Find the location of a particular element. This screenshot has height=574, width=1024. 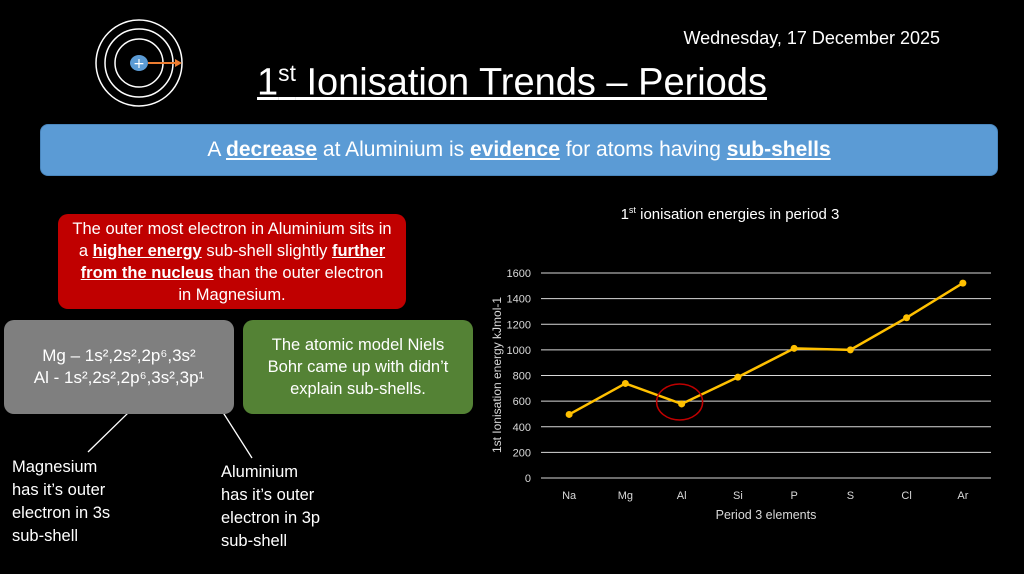

date-label: Wednesday, 17 December 2025 is located at coordinates (812, 38).